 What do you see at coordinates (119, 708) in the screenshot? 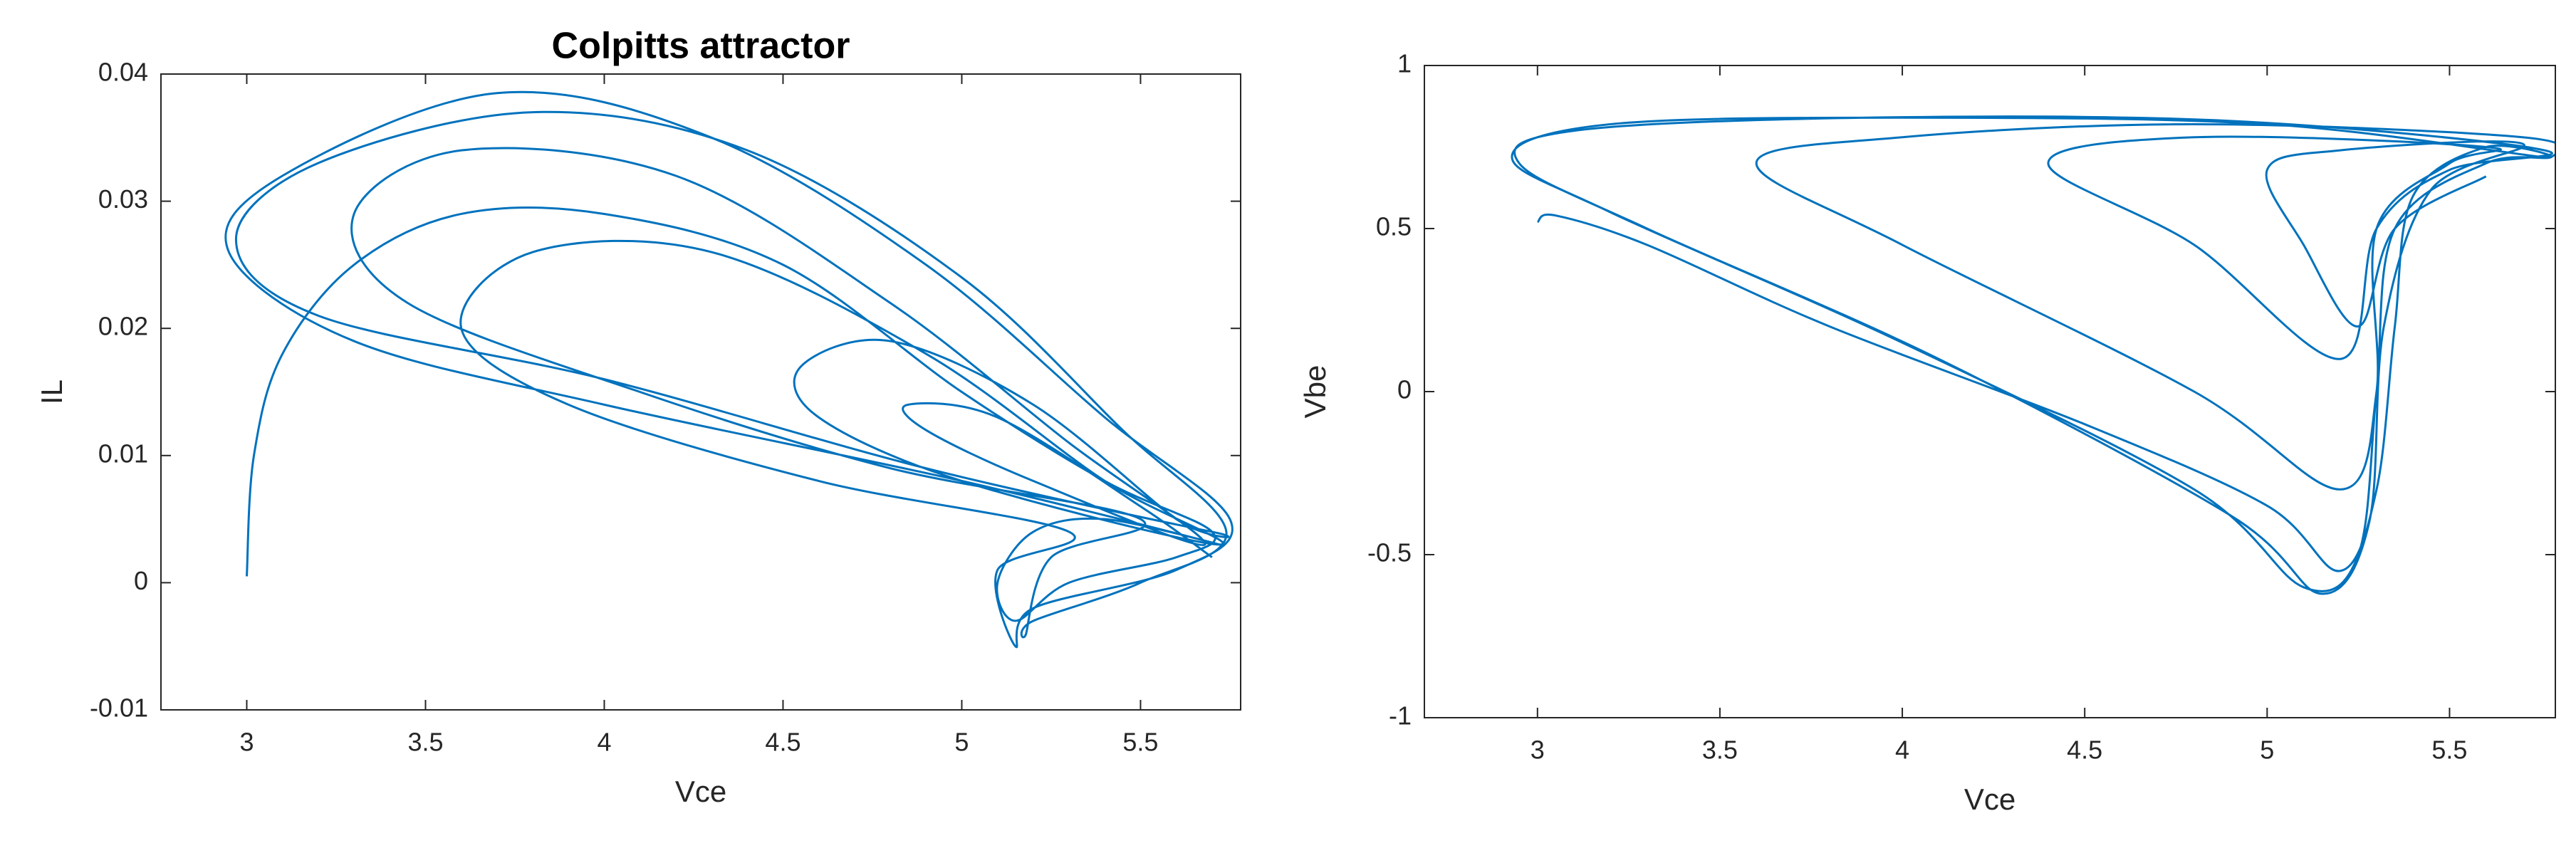
I see `y-tick-label: -0.01` at bounding box center [119, 708].